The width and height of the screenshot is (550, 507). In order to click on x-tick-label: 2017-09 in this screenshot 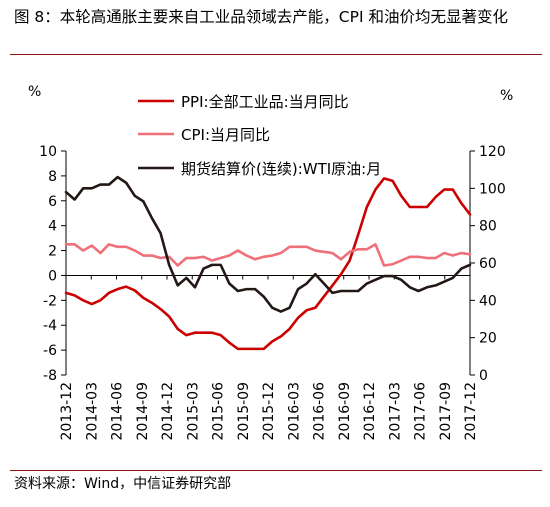, I will do `click(446, 411)`.